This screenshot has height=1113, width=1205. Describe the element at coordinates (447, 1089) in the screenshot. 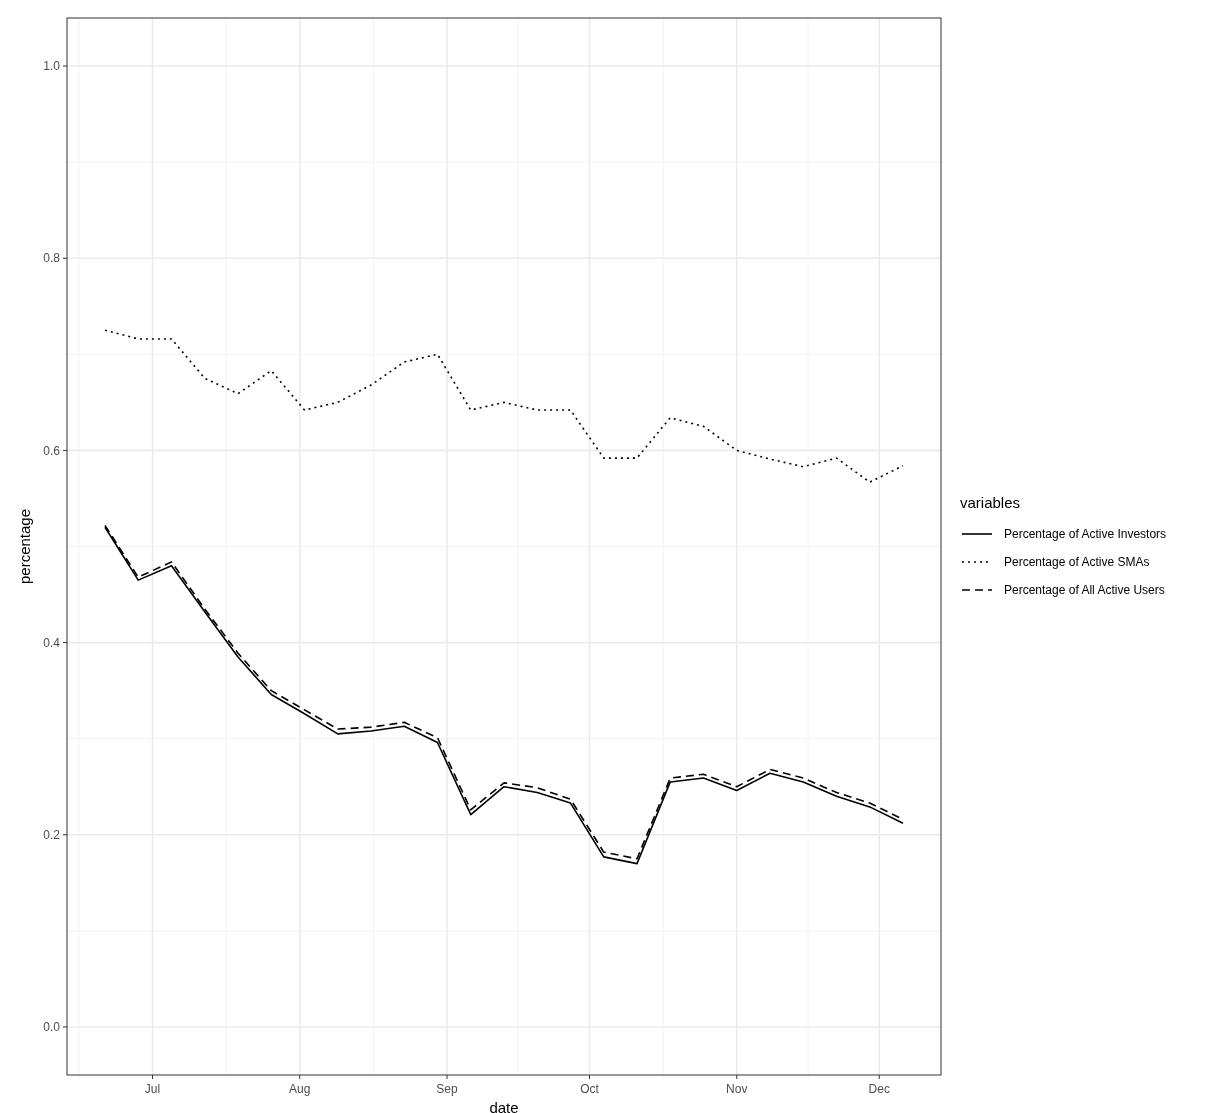

I see `x-tick-label: Sep` at that location.